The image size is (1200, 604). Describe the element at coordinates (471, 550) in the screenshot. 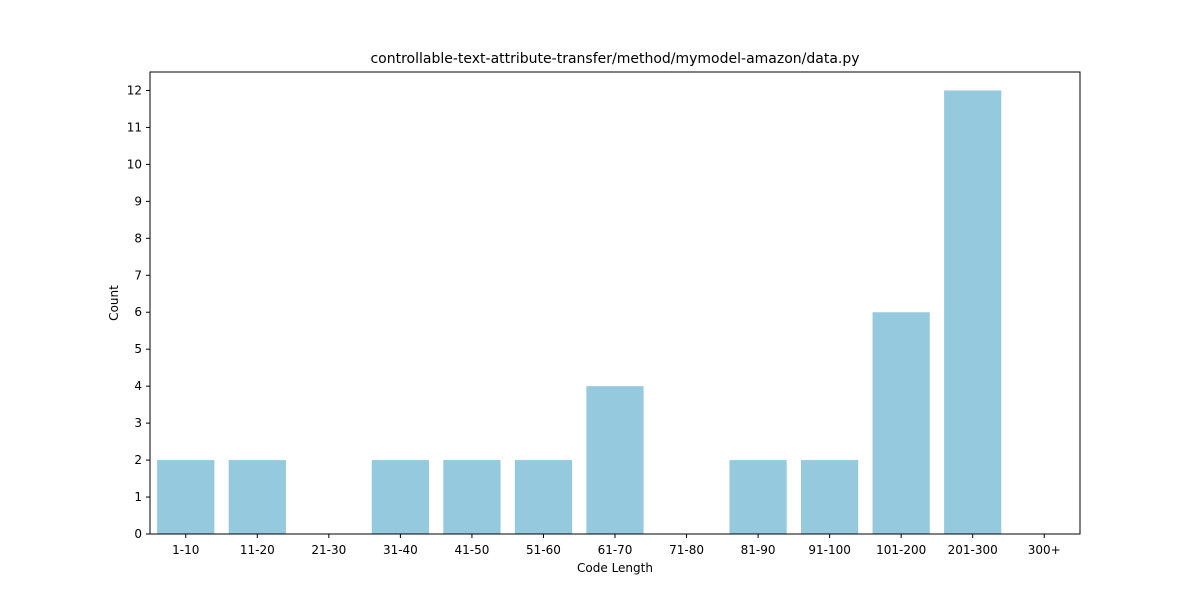

I see `x-tick-label: 41-50` at that location.